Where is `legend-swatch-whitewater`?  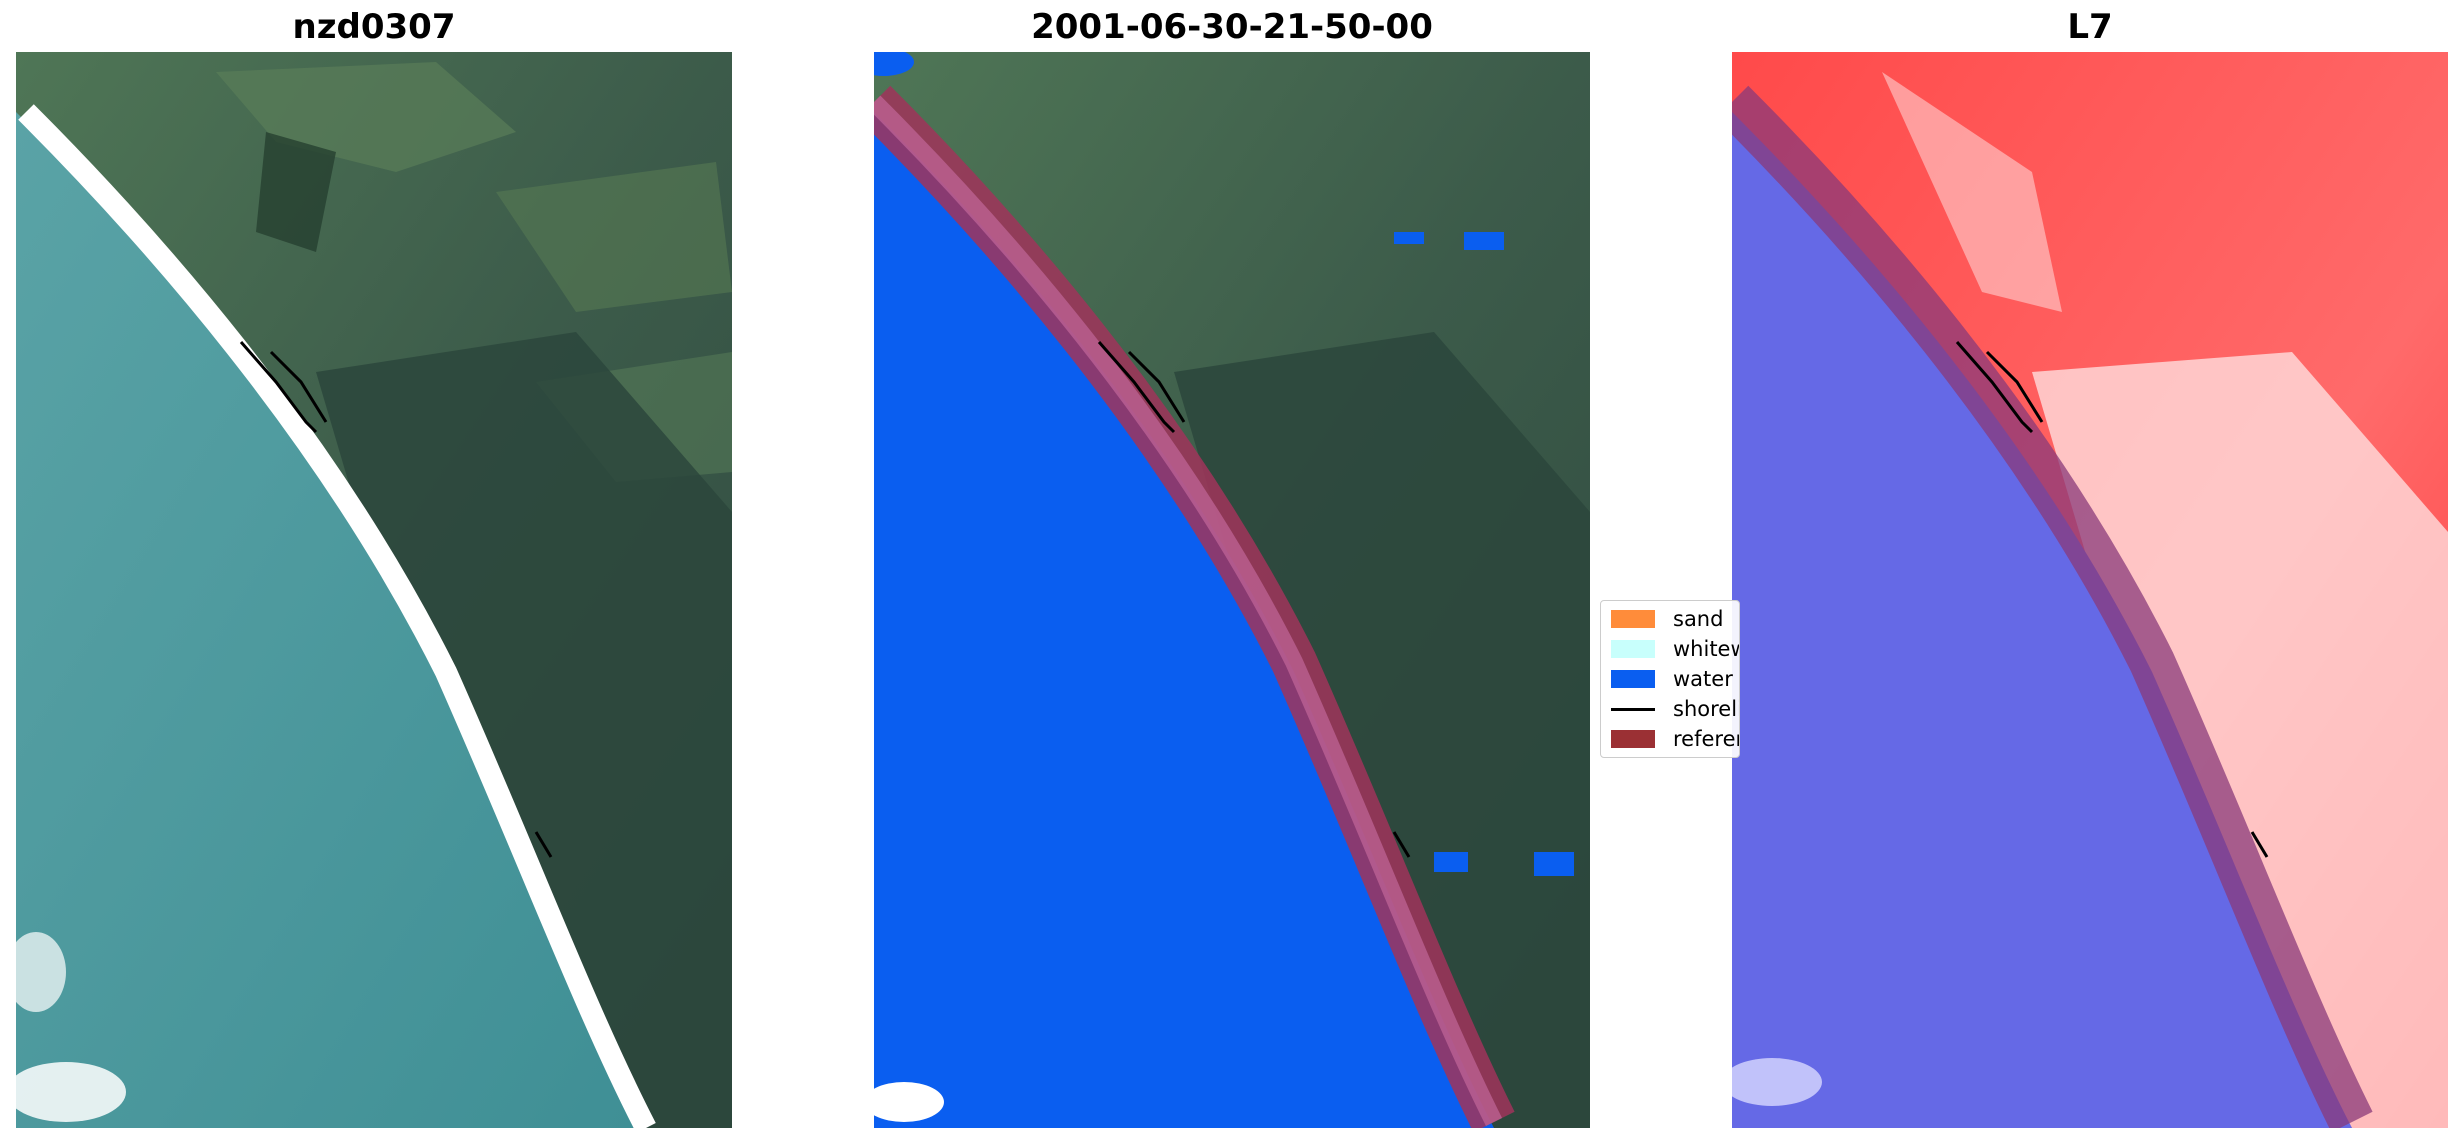 legend-swatch-whitewater is located at coordinates (1633, 649).